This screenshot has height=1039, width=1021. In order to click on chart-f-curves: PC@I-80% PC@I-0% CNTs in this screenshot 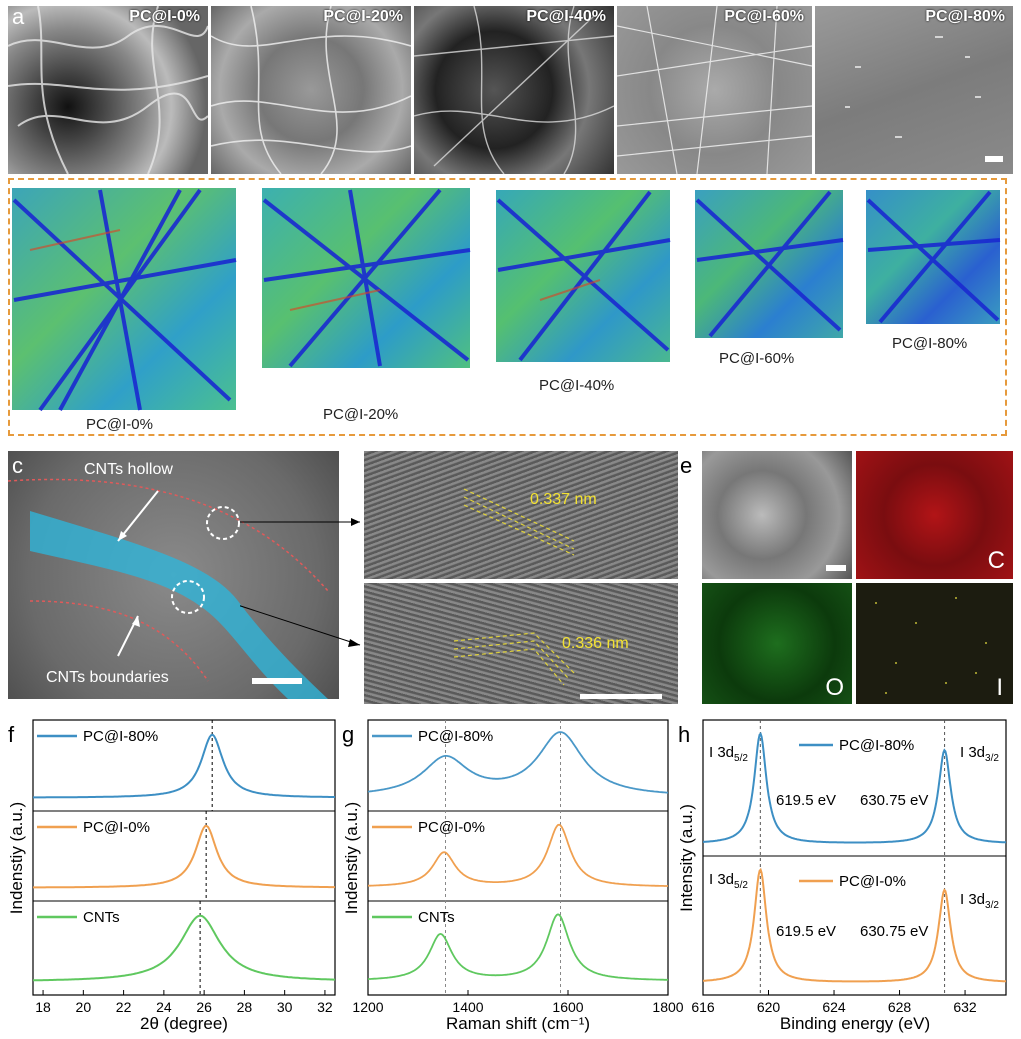, I will do `click(184, 855)`.